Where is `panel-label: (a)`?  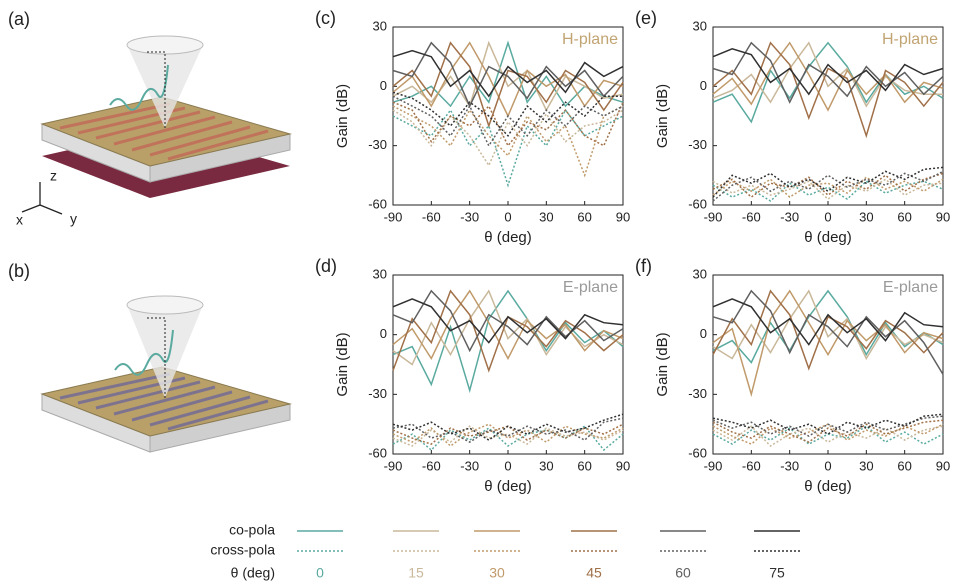
panel-label: (a) is located at coordinates (19, 19).